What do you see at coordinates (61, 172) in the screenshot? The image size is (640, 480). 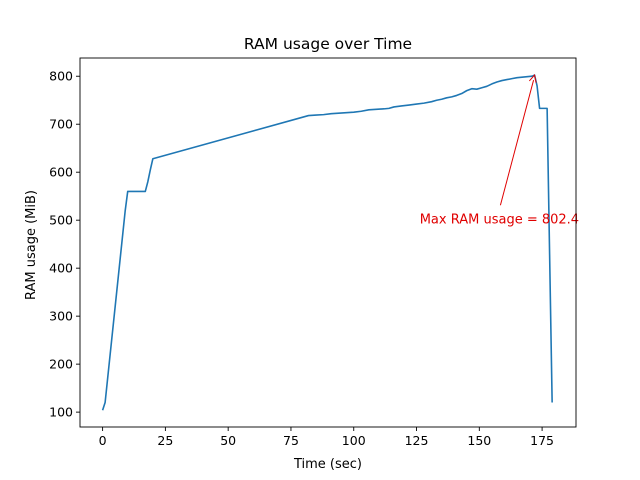 I see `y-tick-label-600: 600` at bounding box center [61, 172].